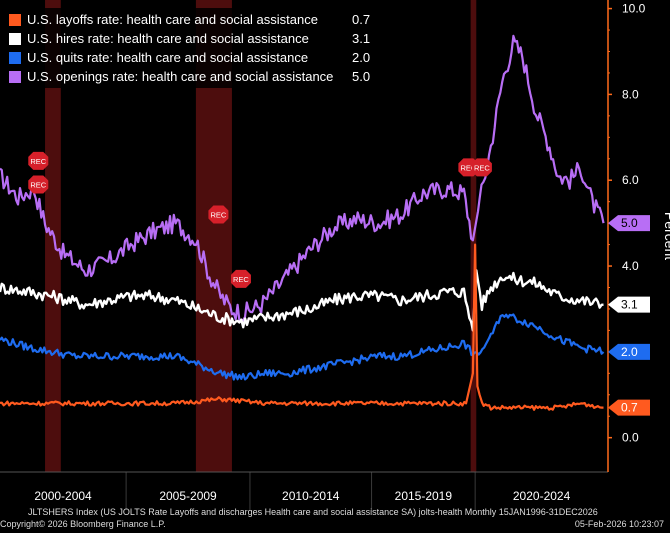 The width and height of the screenshot is (670, 533). I want to click on legend-value: 3.1, so click(361, 38).